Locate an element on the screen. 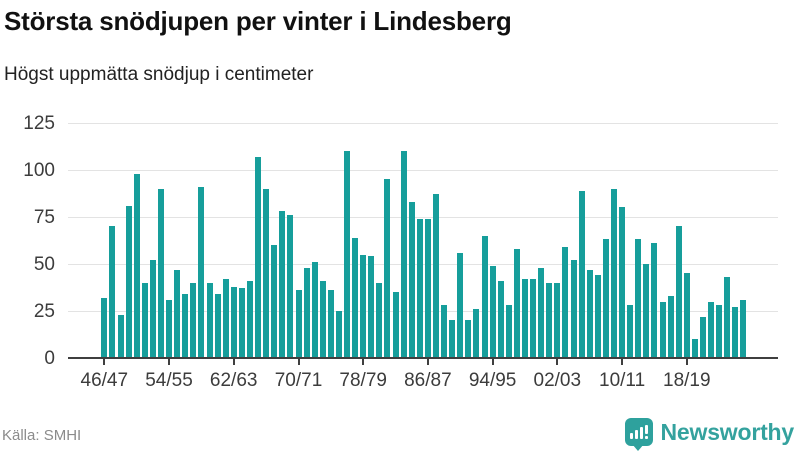  bar-96/97 is located at coordinates (508, 331).